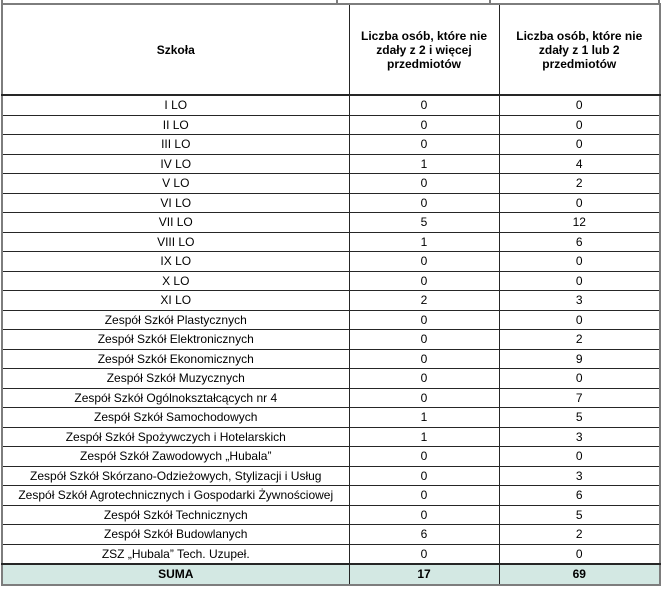 This screenshot has width=661, height=600. Describe the element at coordinates (175, 554) in the screenshot. I see `row-school-cell: ZSZ „Hubala” Tech. Uzupeł.` at that location.